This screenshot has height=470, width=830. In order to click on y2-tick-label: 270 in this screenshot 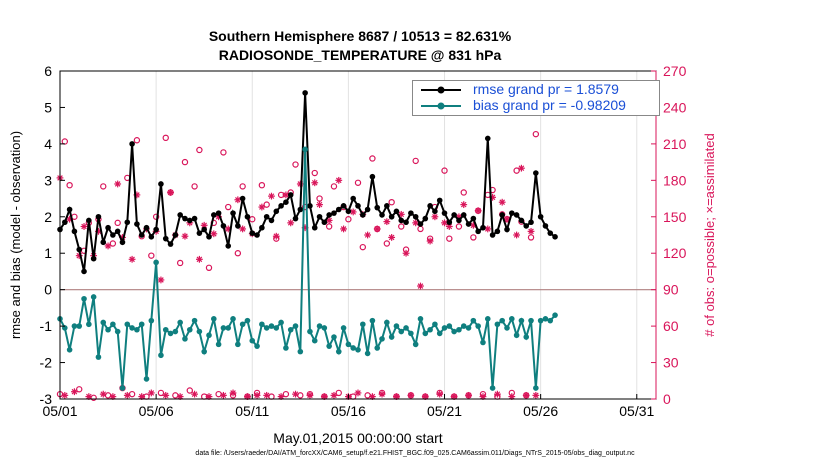, I will do `click(675, 71)`.